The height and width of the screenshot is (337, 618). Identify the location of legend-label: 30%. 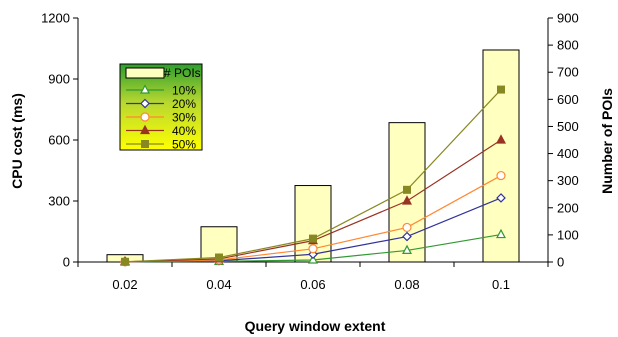
(184, 118).